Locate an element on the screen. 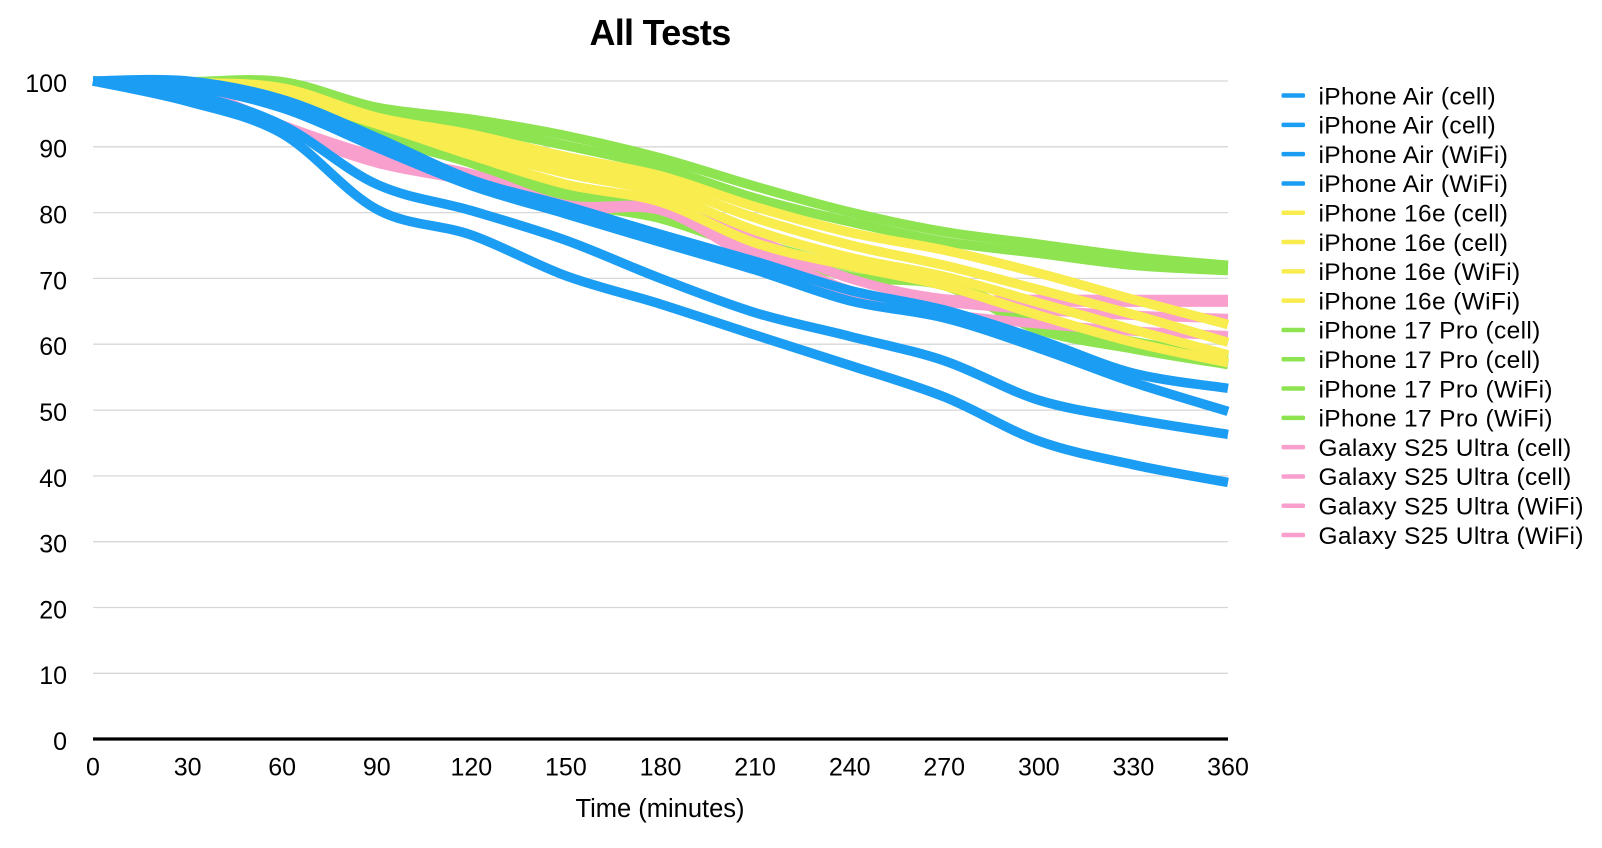 This screenshot has width=1602, height=848. svg-text: 100 is located at coordinates (46, 84).